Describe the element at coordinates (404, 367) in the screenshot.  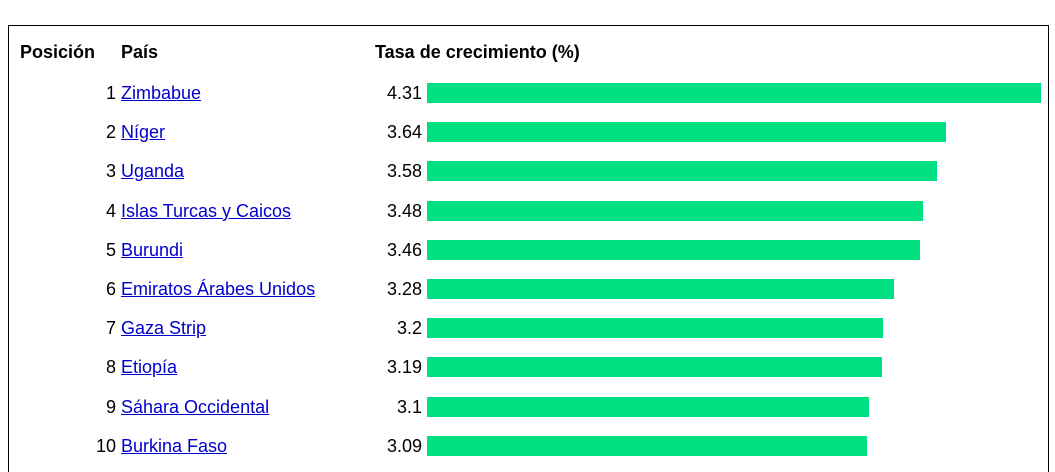
I see `value: 3.19` at that location.